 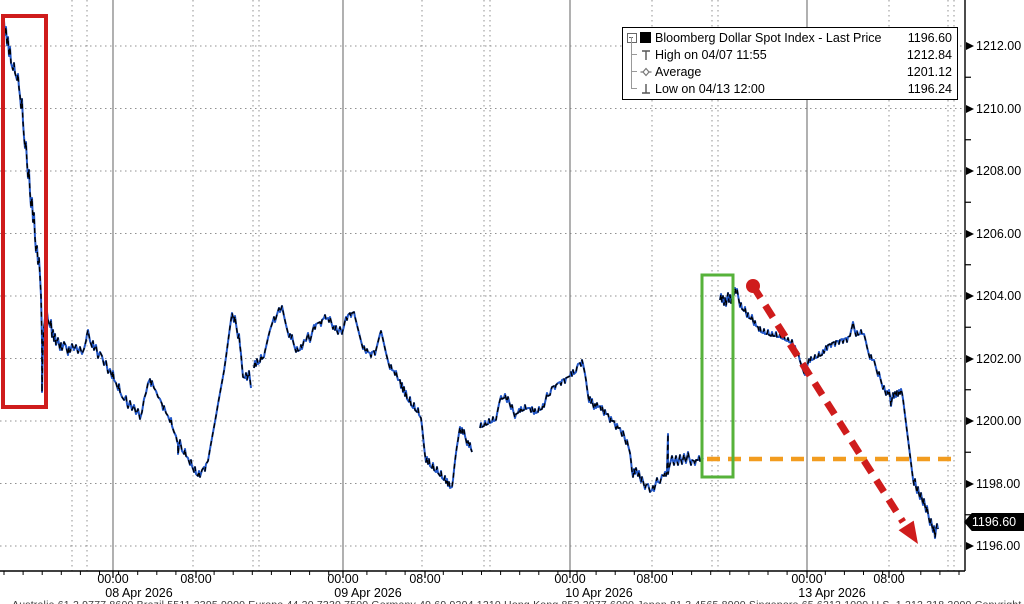 What do you see at coordinates (368, 593) in the screenshot?
I see `x-axis-date-label: 09 Apr 2026` at bounding box center [368, 593].